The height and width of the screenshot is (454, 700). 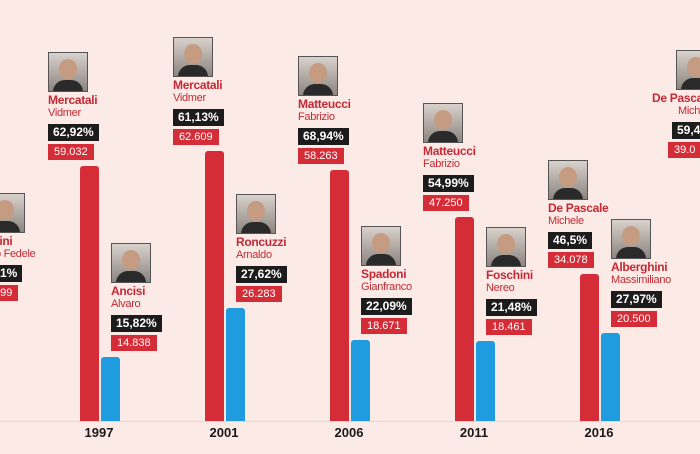 What do you see at coordinates (482, 157) in the screenshot?
I see `winner-card-2011: Matteucci Fabrizio 54,99% 47.250` at bounding box center [482, 157].